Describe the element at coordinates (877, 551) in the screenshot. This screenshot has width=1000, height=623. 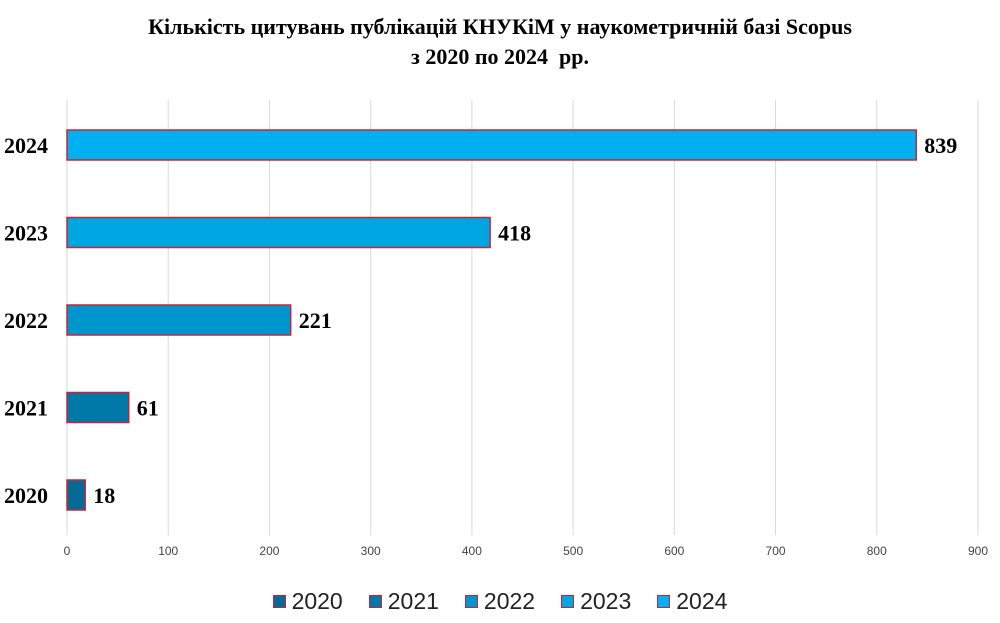
I see `x-tick-label: 800` at that location.